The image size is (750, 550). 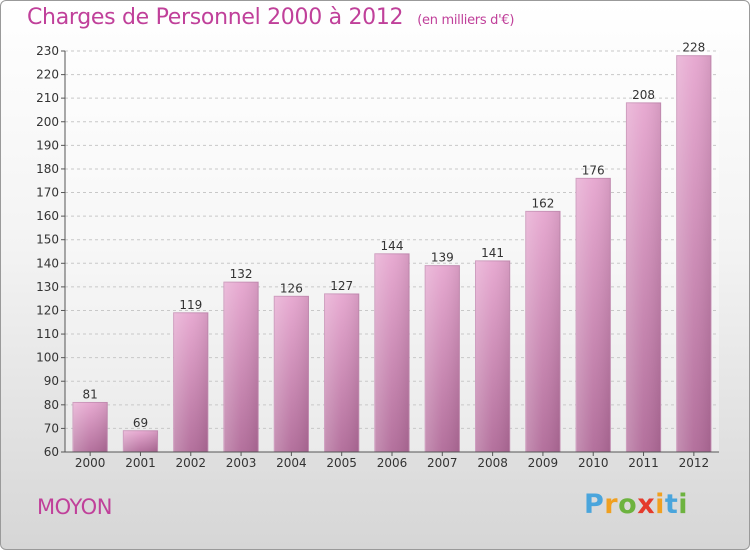 I want to click on y-tick-label: 220, so click(x=47, y=75).